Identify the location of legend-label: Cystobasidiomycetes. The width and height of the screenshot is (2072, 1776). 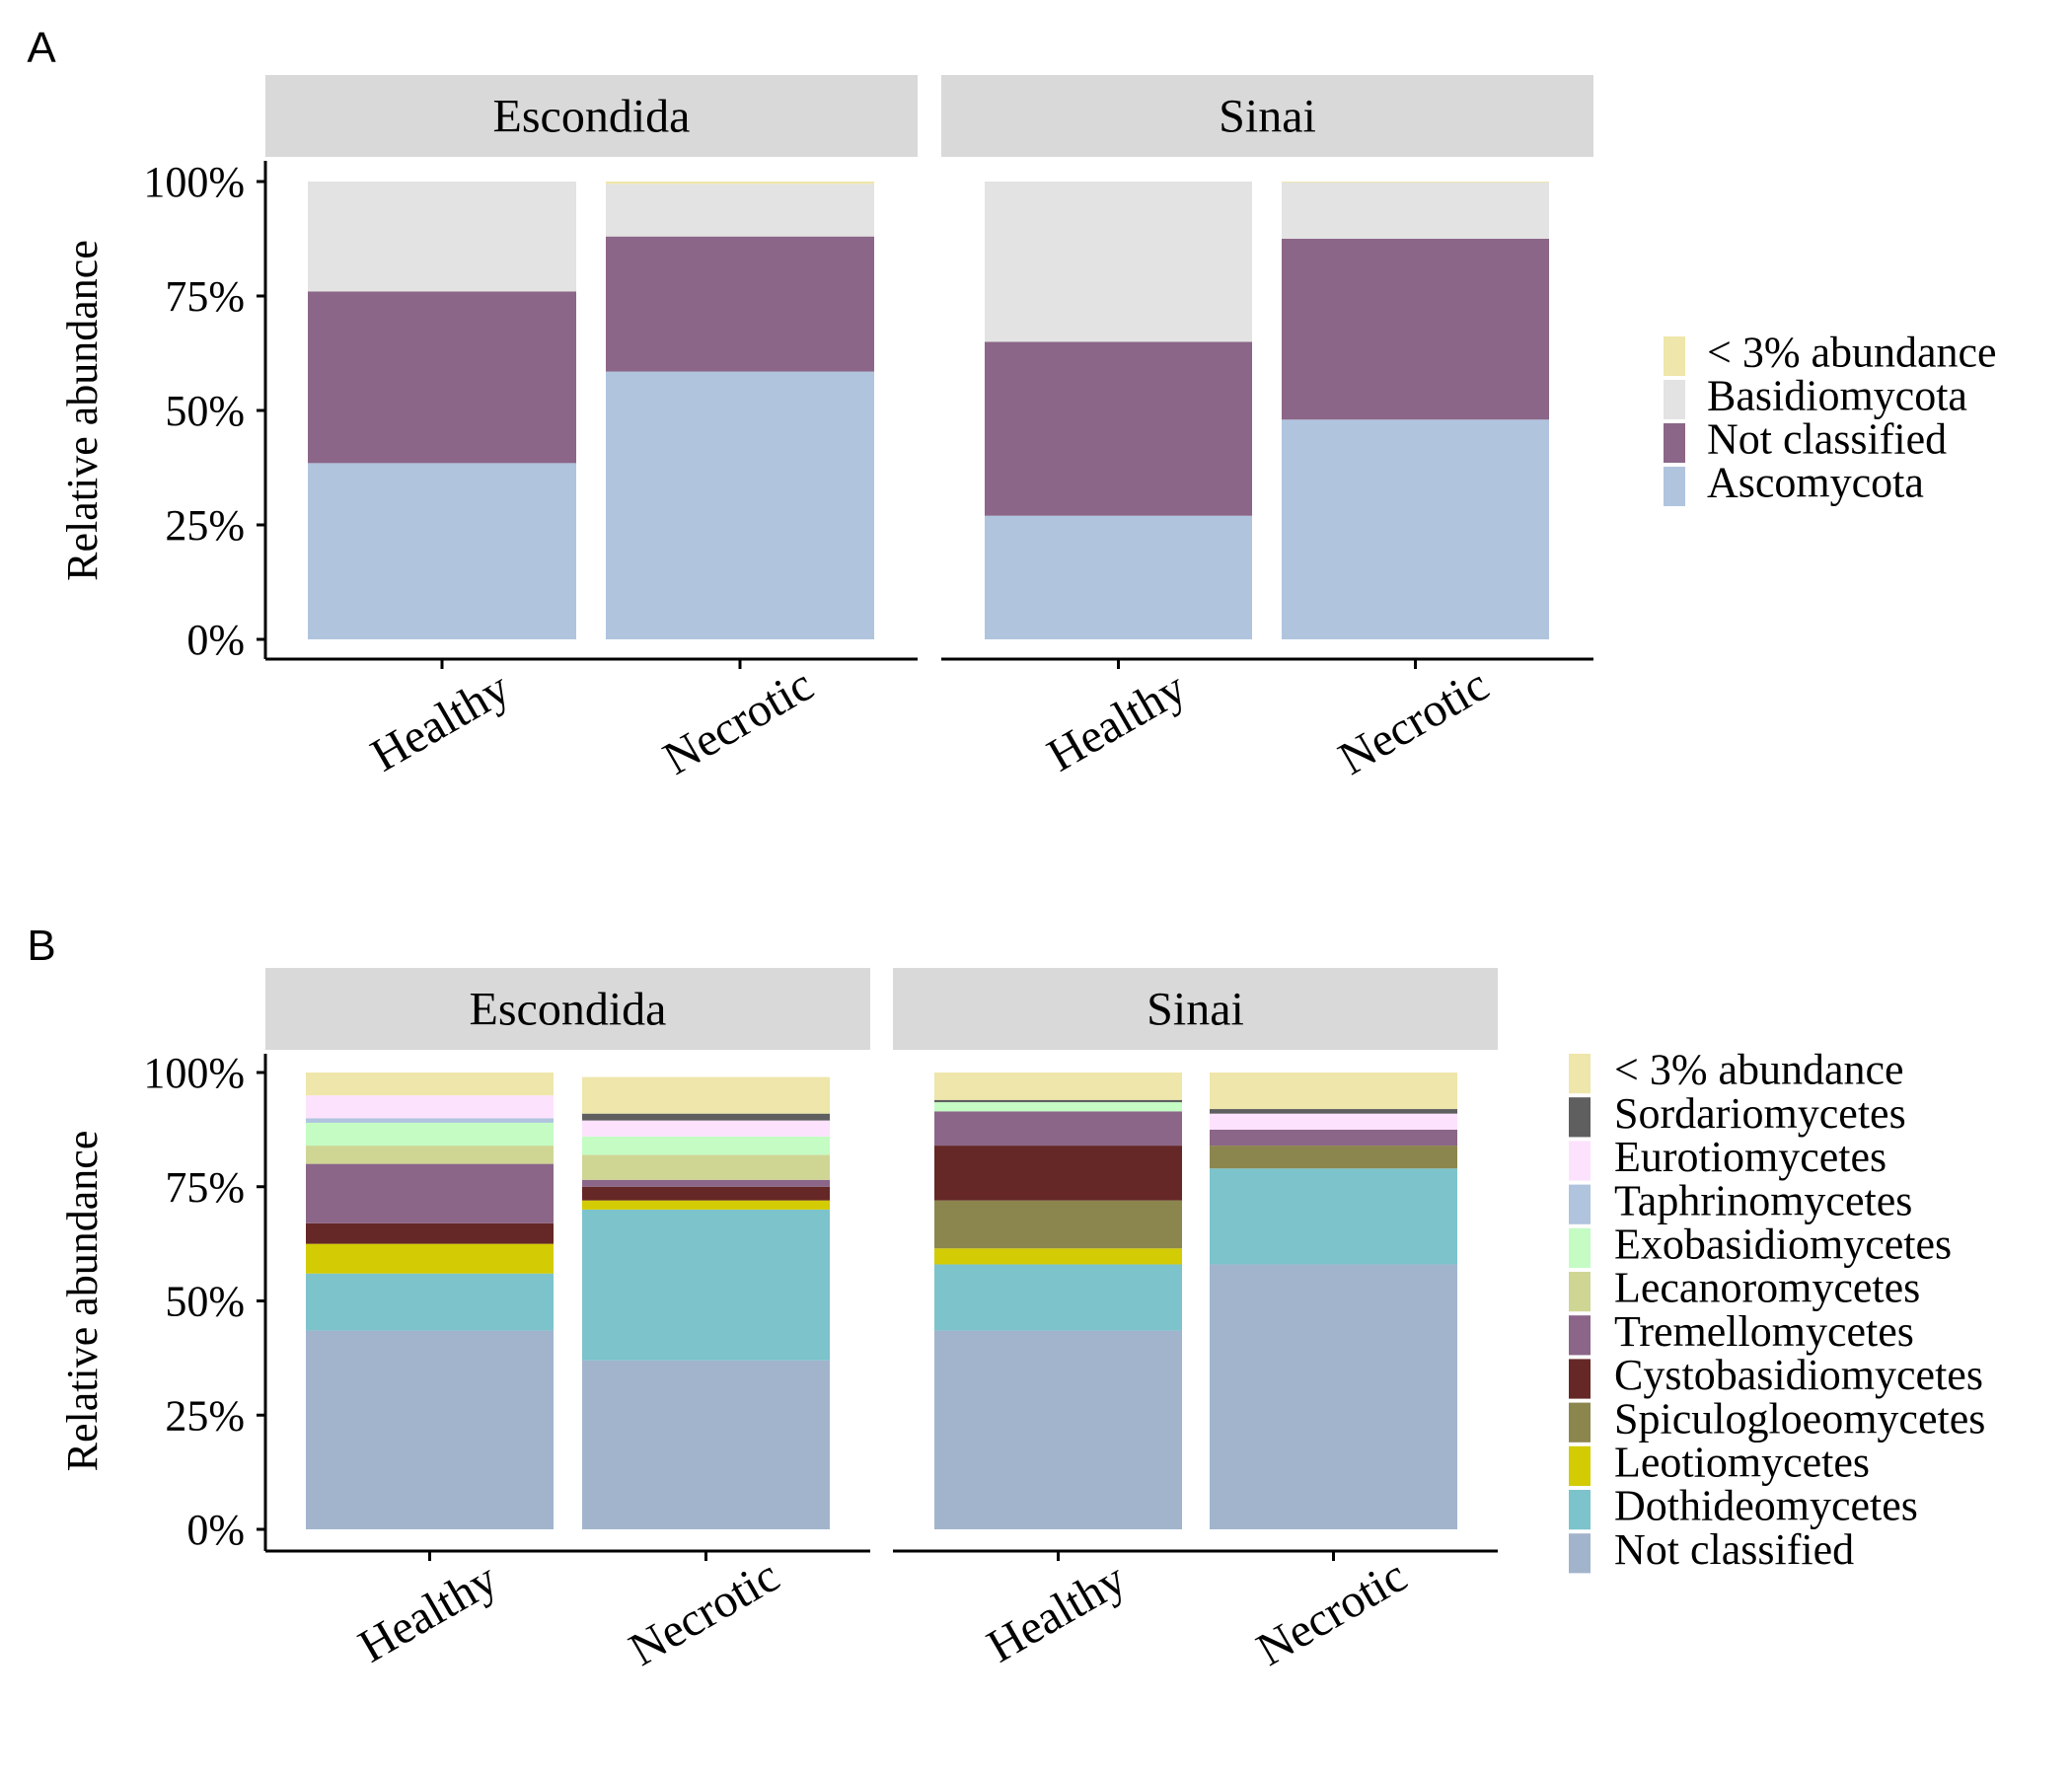
(1799, 1375).